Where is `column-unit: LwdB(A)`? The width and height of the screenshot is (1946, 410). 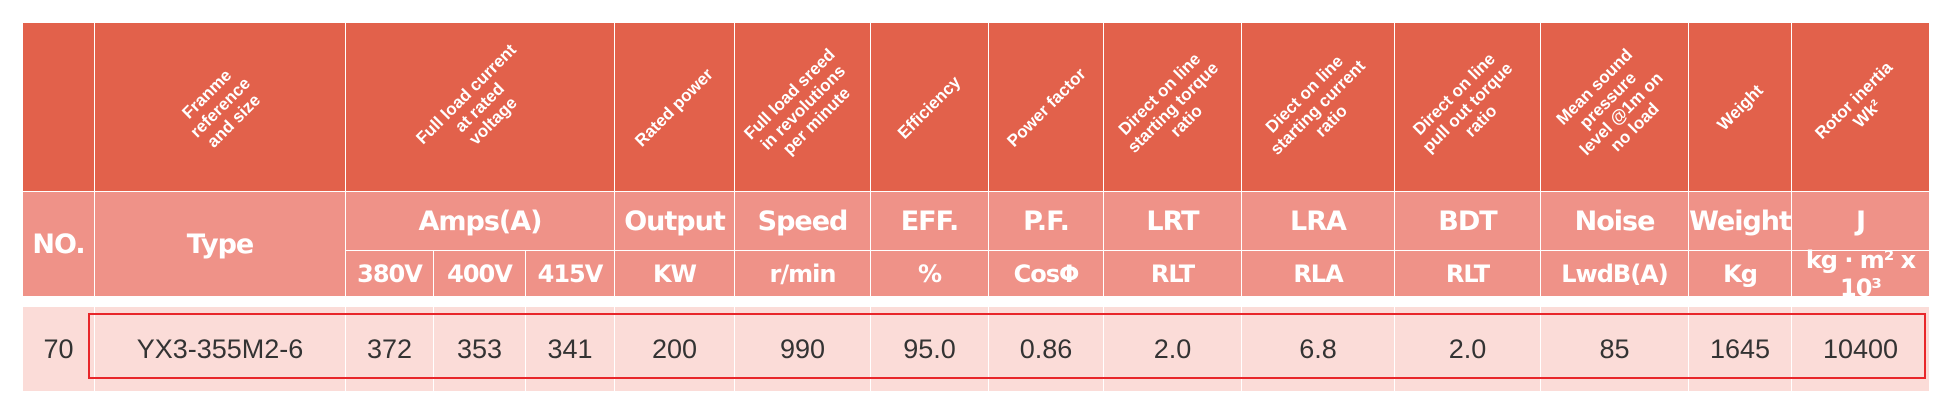 column-unit: LwdB(A) is located at coordinates (1615, 274).